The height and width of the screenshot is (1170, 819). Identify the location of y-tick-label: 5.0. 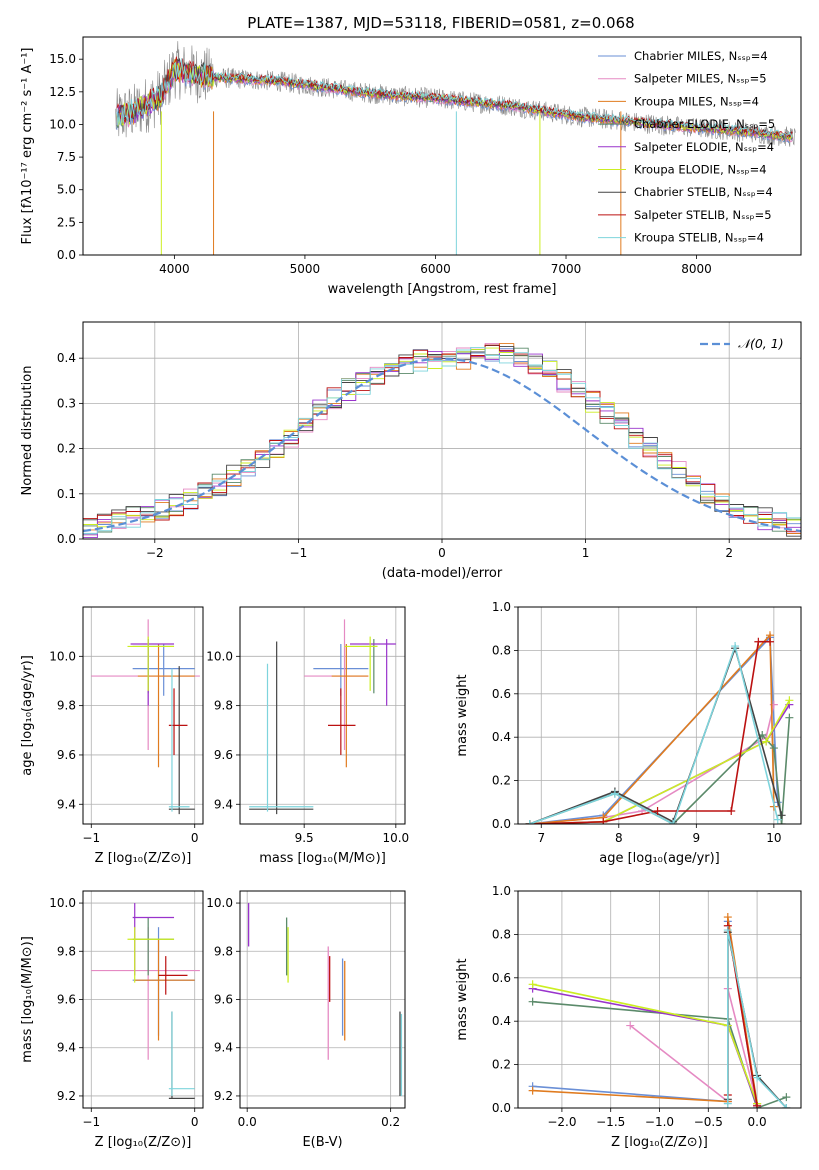
(66, 190).